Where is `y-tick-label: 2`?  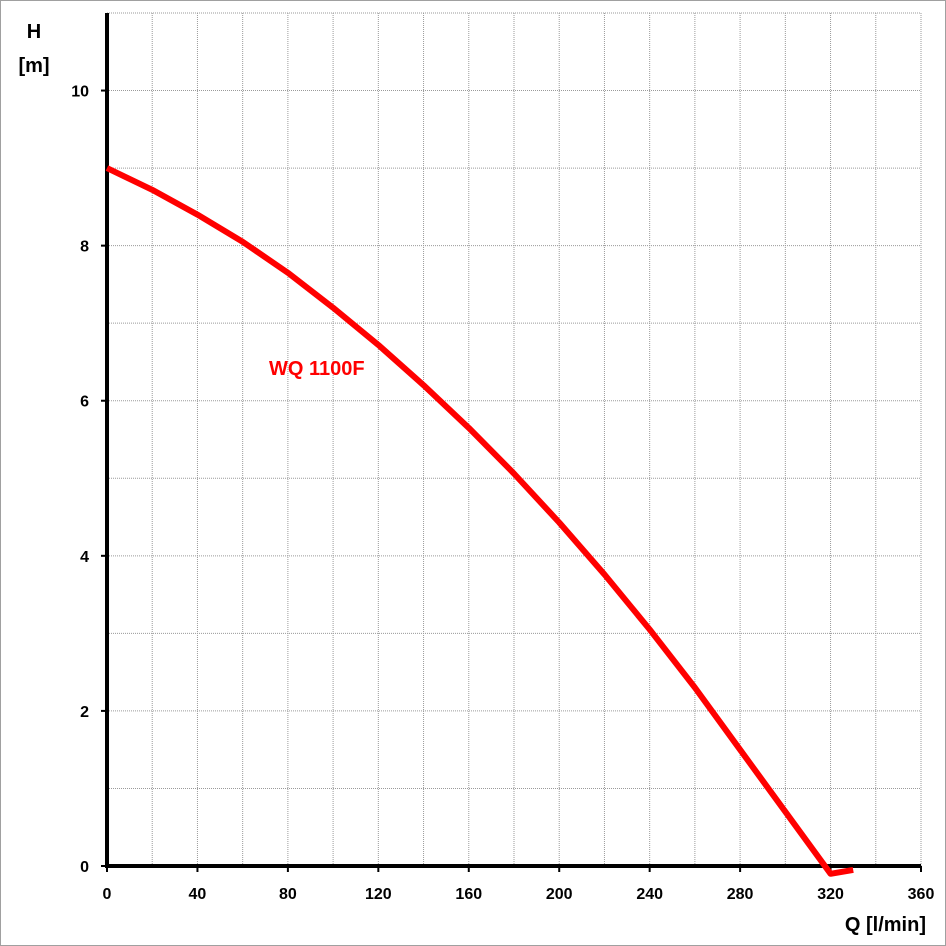
y-tick-label: 2 is located at coordinates (84, 712).